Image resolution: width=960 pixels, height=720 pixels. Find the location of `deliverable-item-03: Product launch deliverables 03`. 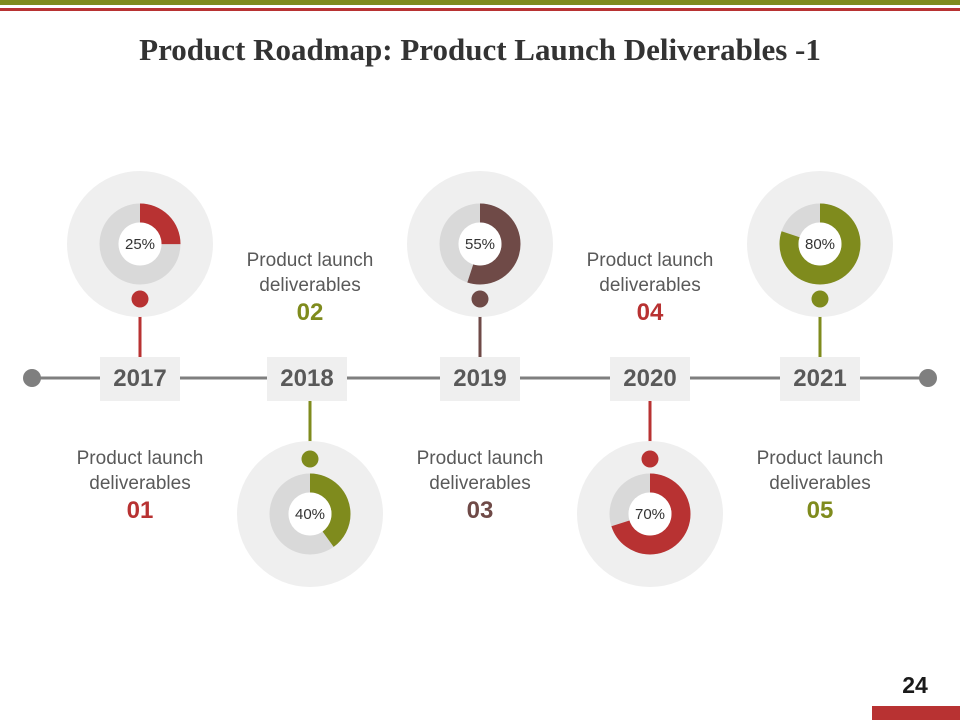

deliverable-item-03: Product launch deliverables 03 is located at coordinates (480, 486).